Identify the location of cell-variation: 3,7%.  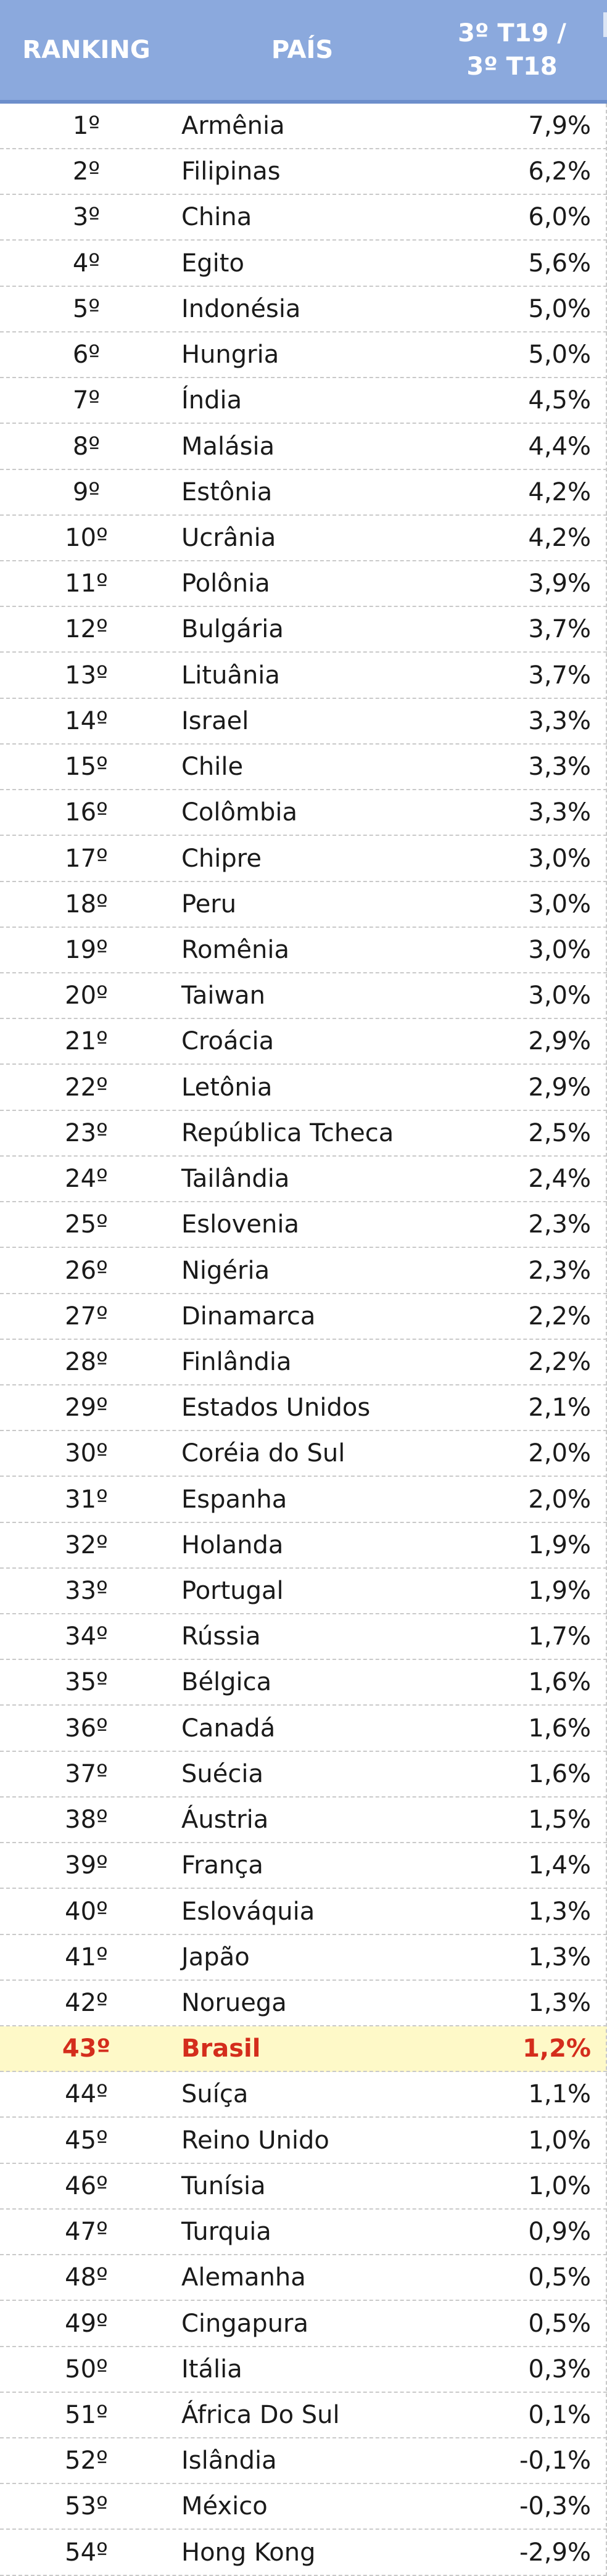
(559, 676).